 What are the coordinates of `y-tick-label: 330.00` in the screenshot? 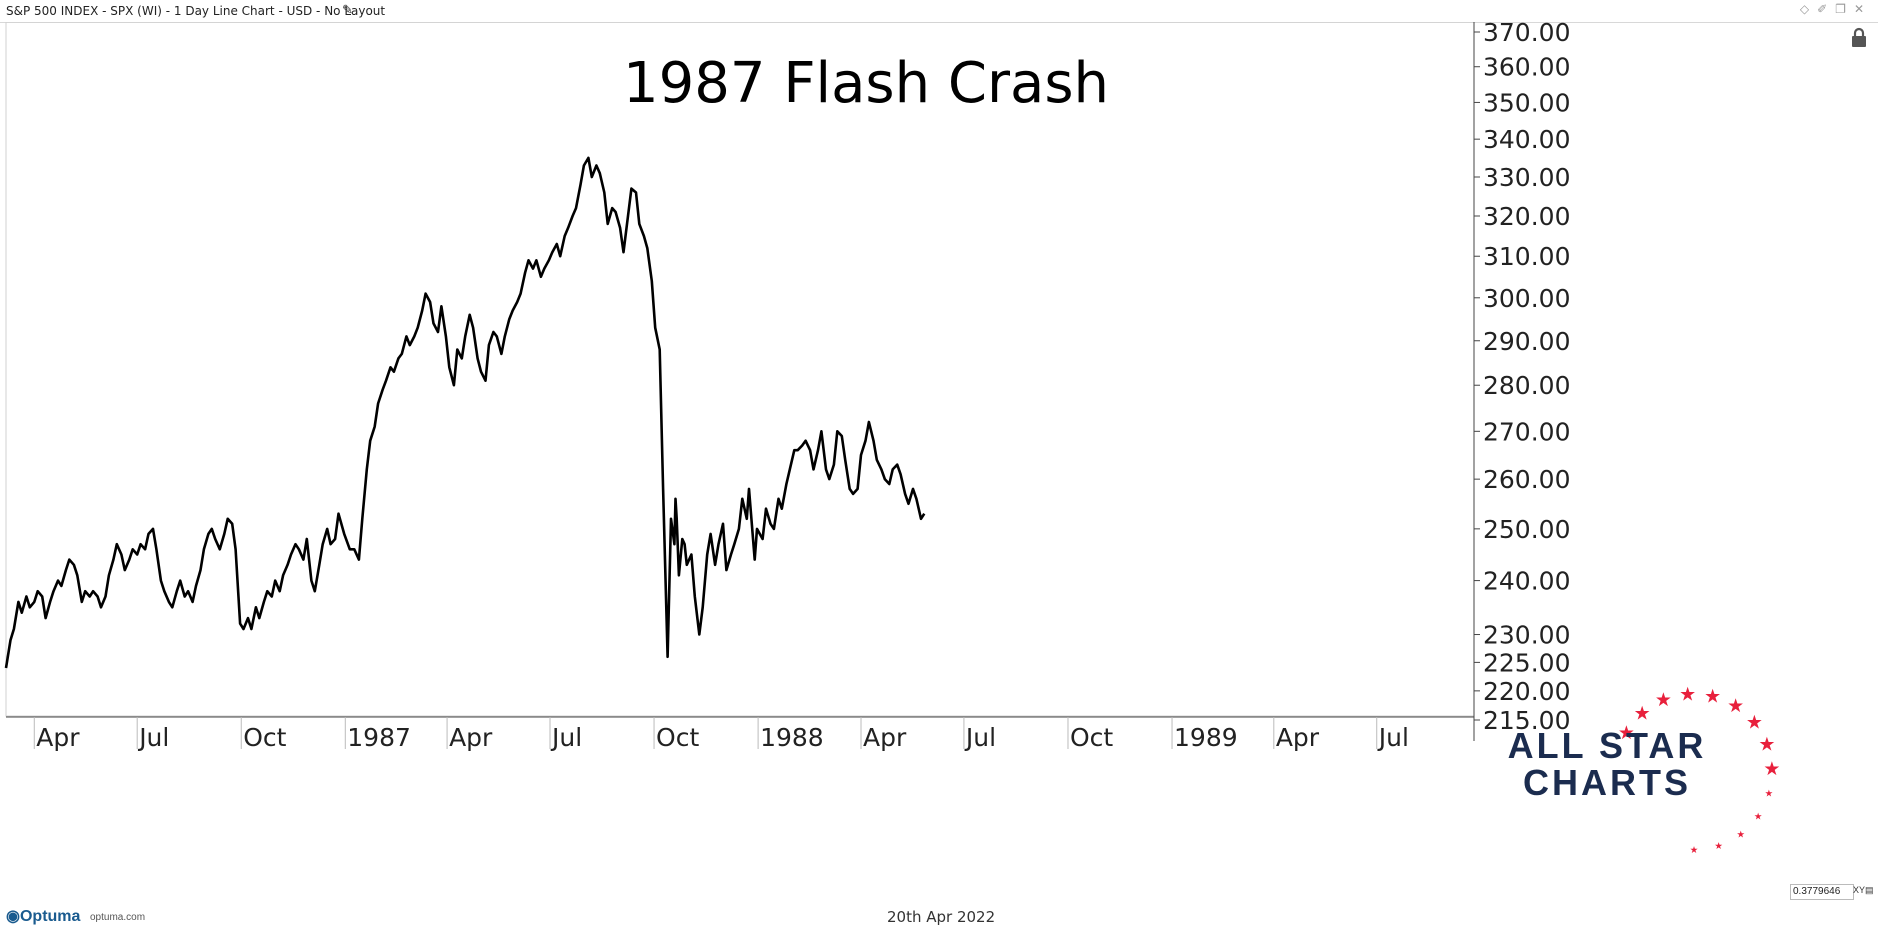 It's located at (1526, 177).